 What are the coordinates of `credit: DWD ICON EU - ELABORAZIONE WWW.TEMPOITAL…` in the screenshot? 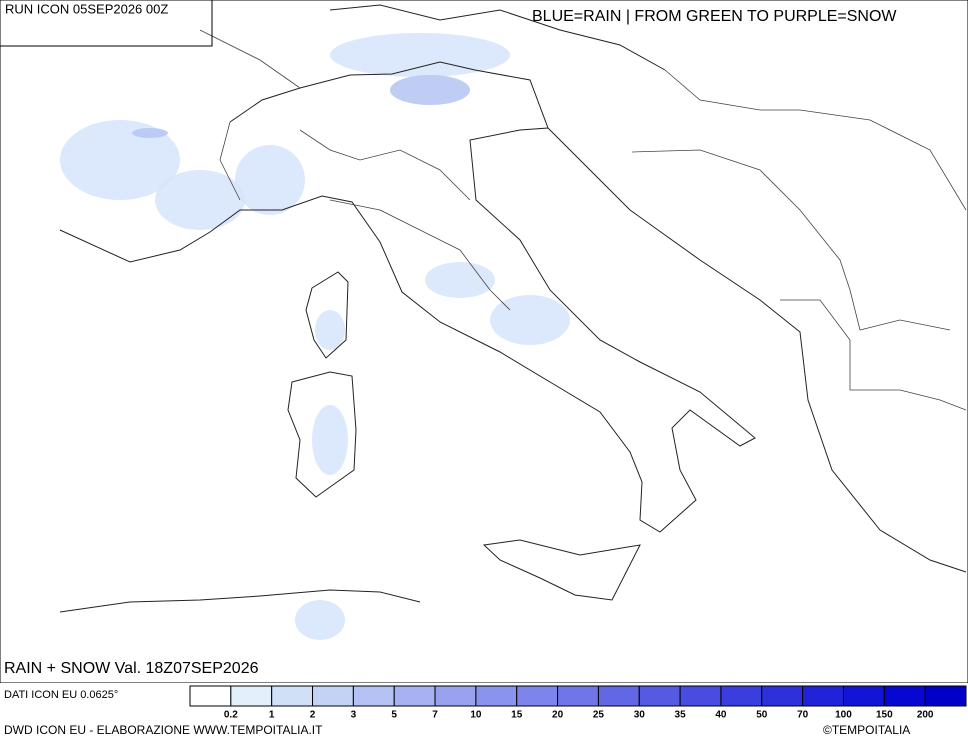 It's located at (163, 730).